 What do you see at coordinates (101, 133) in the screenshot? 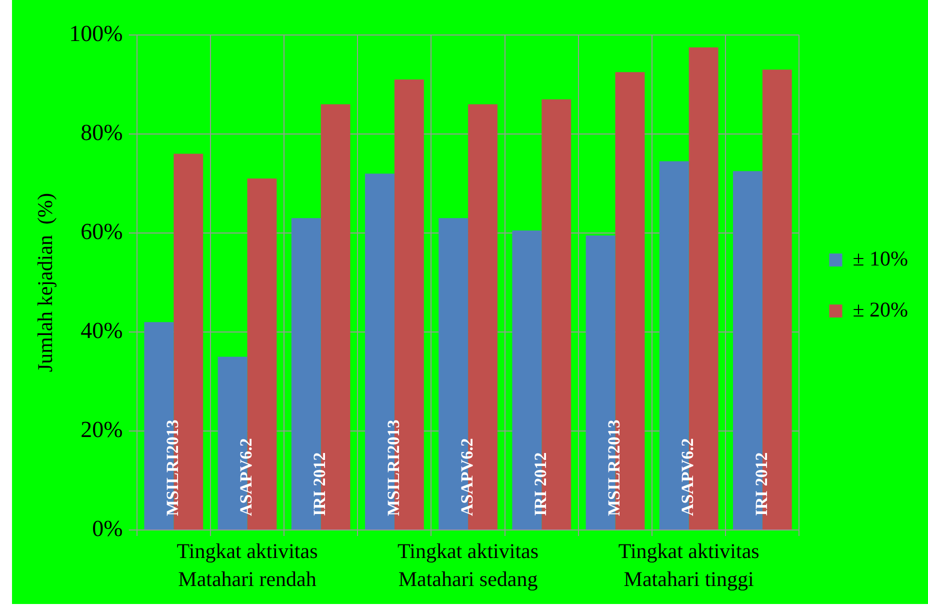
I see `y-tick-label: 80%` at bounding box center [101, 133].